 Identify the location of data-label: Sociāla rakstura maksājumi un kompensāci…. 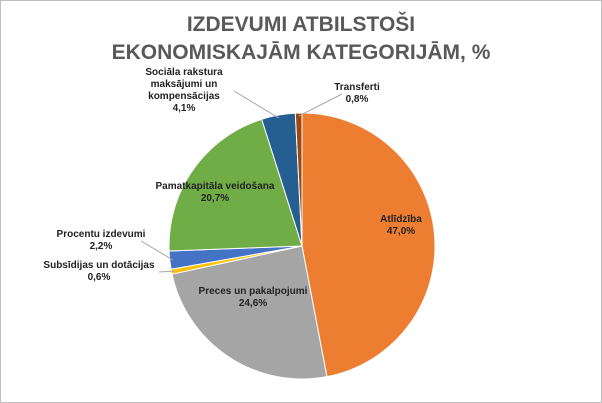
(184, 91).